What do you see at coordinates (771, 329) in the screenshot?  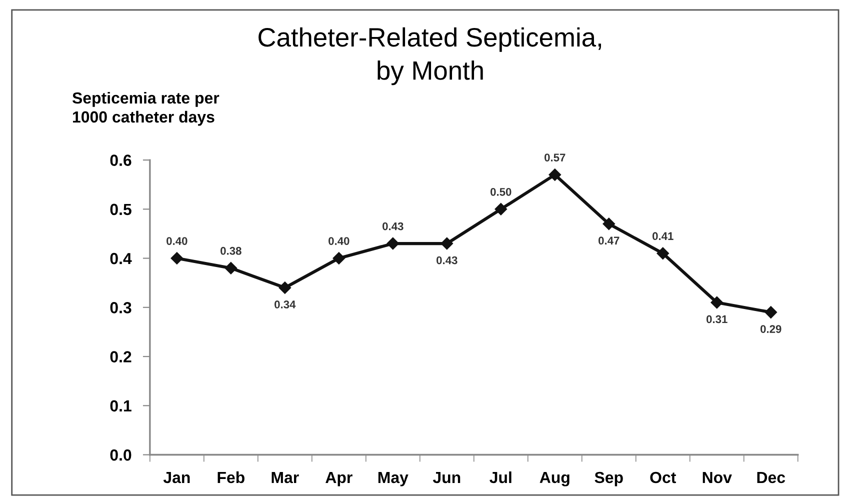 I see `data-label: 0.29` at bounding box center [771, 329].